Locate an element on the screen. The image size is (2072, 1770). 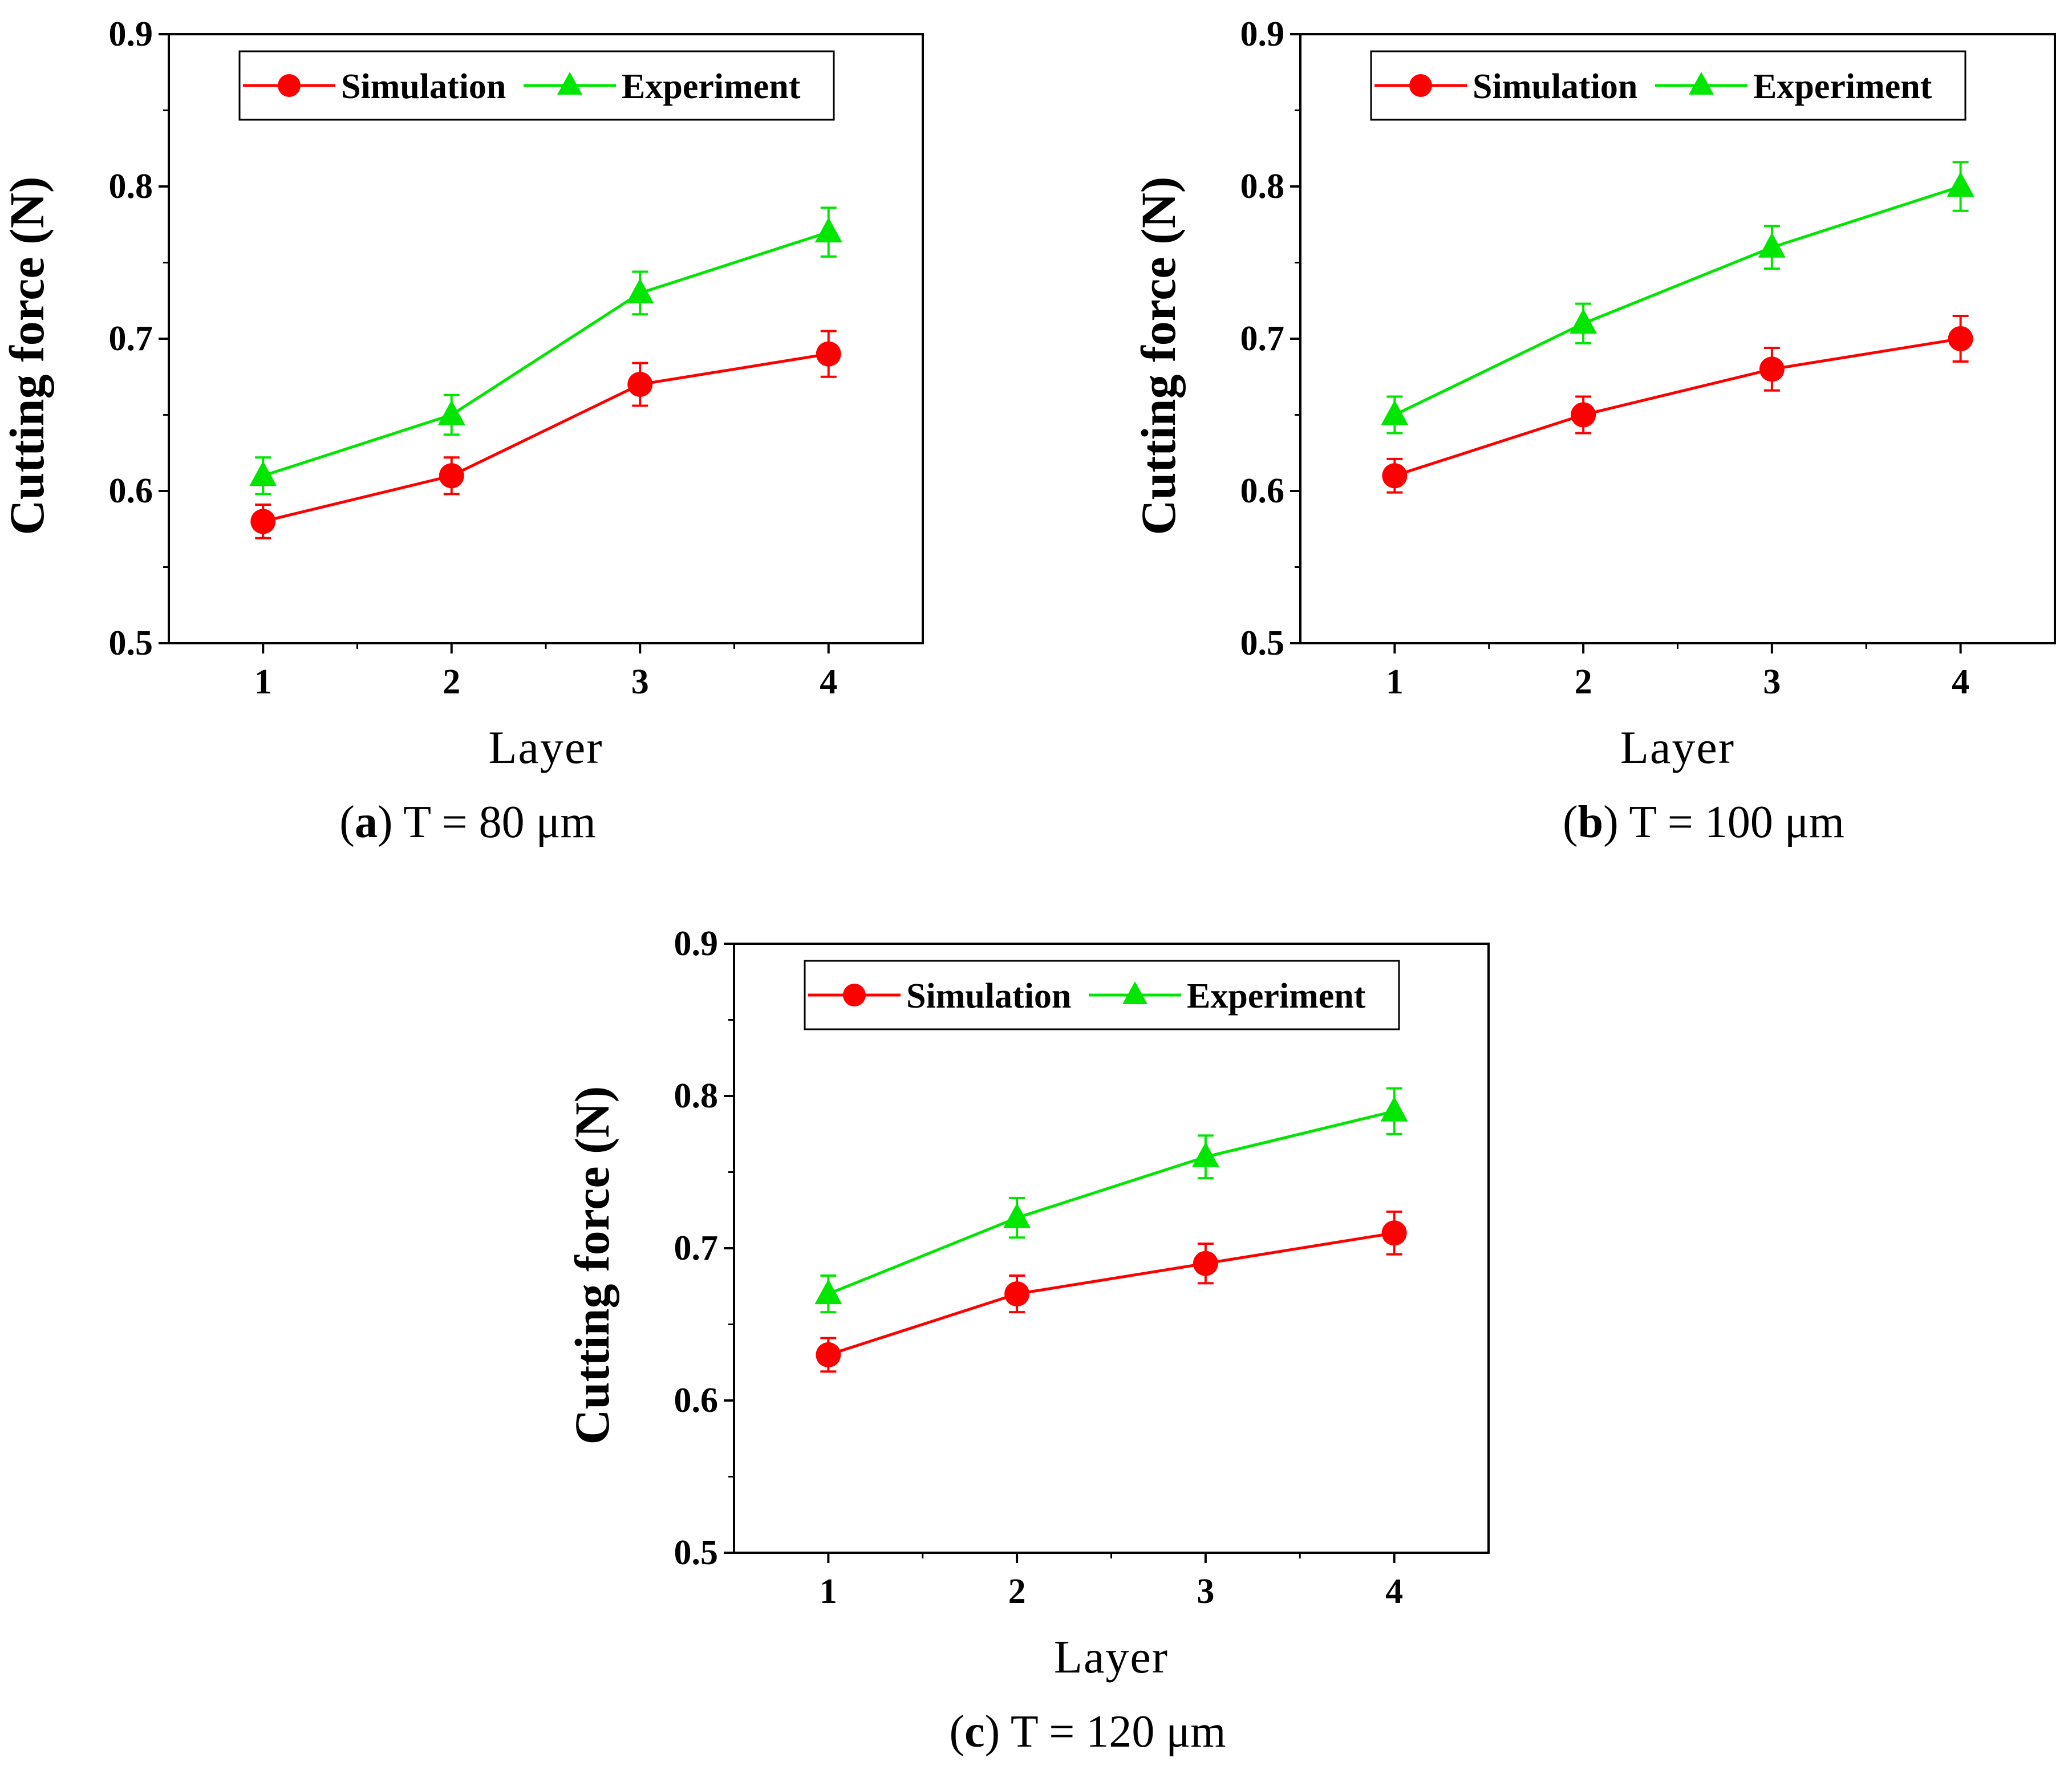
caption-letter: b is located at coordinates (1591, 822).